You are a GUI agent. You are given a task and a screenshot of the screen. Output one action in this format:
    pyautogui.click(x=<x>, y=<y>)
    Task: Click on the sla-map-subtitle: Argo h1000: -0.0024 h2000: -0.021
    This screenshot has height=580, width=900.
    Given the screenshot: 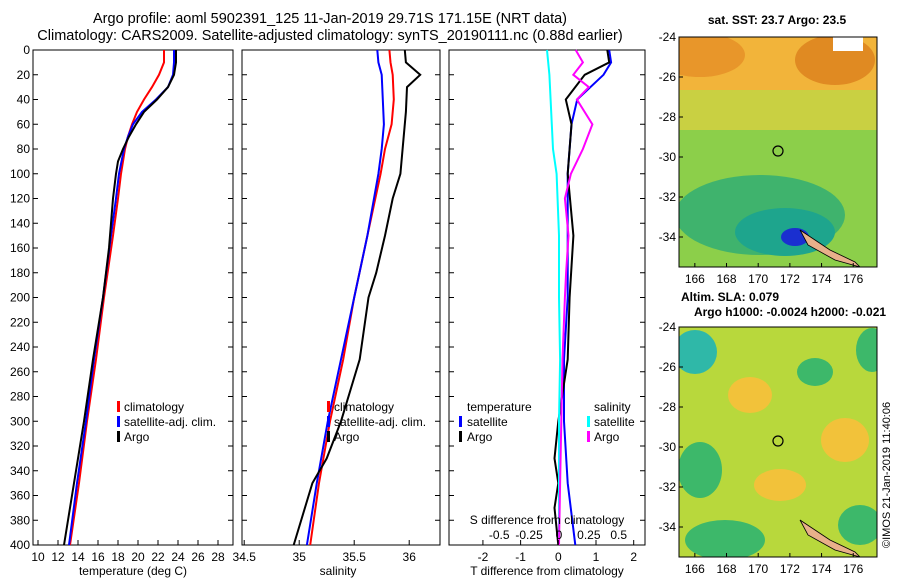 What is the action you would take?
    pyautogui.click(x=790, y=312)
    